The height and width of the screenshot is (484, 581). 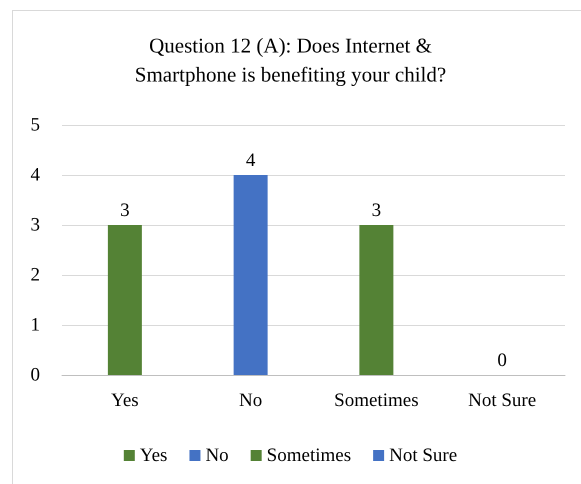 I want to click on data-label: 0, so click(x=502, y=360).